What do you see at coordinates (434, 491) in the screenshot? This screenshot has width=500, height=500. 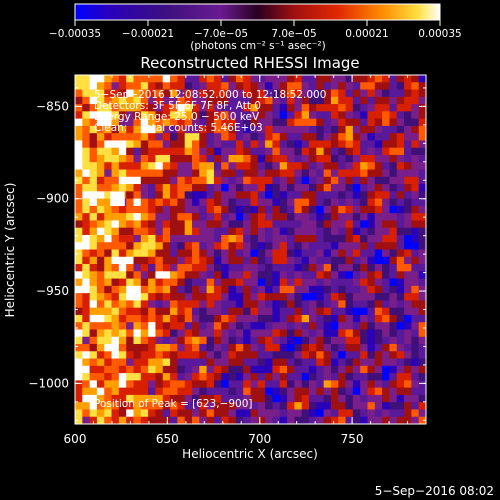 I see `footer-timestamp: 5−Sep−2016 08:02` at bounding box center [434, 491].